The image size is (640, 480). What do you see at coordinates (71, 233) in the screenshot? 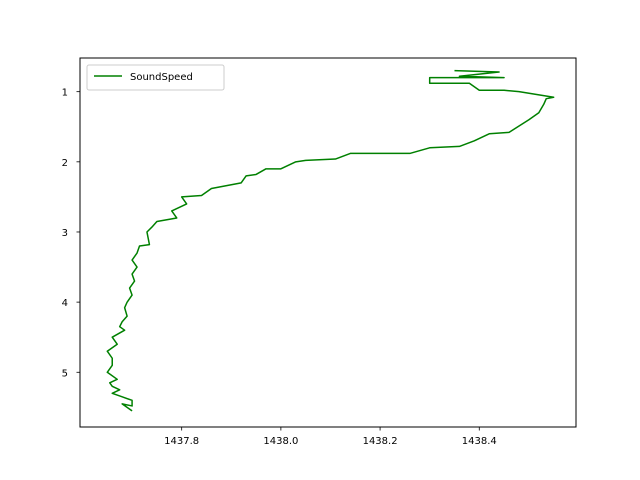
I see `y-axis-ticks: 1 2 3 4 5` at bounding box center [71, 233].